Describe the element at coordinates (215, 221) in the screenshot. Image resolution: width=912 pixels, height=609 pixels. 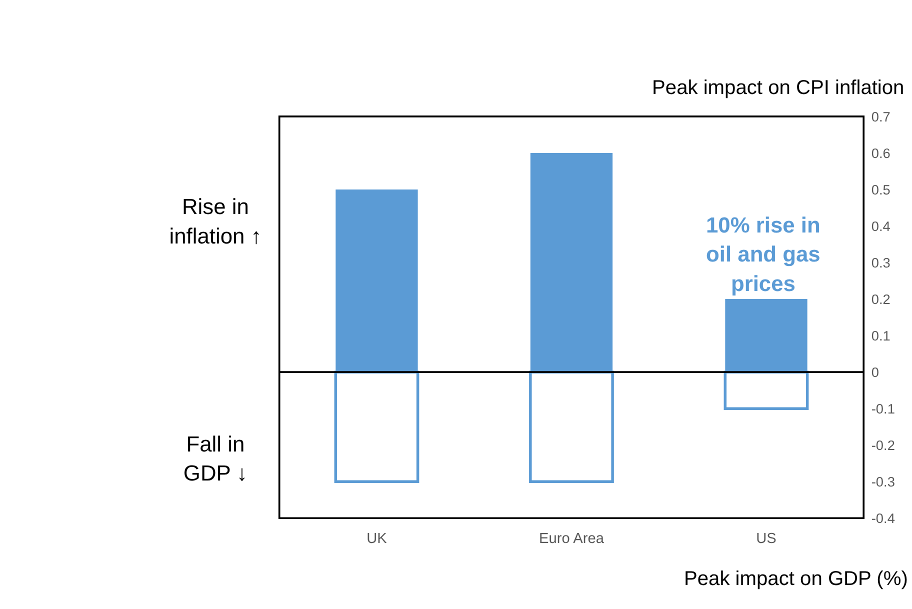
I see `text: Rise in inflation ↑` at that location.